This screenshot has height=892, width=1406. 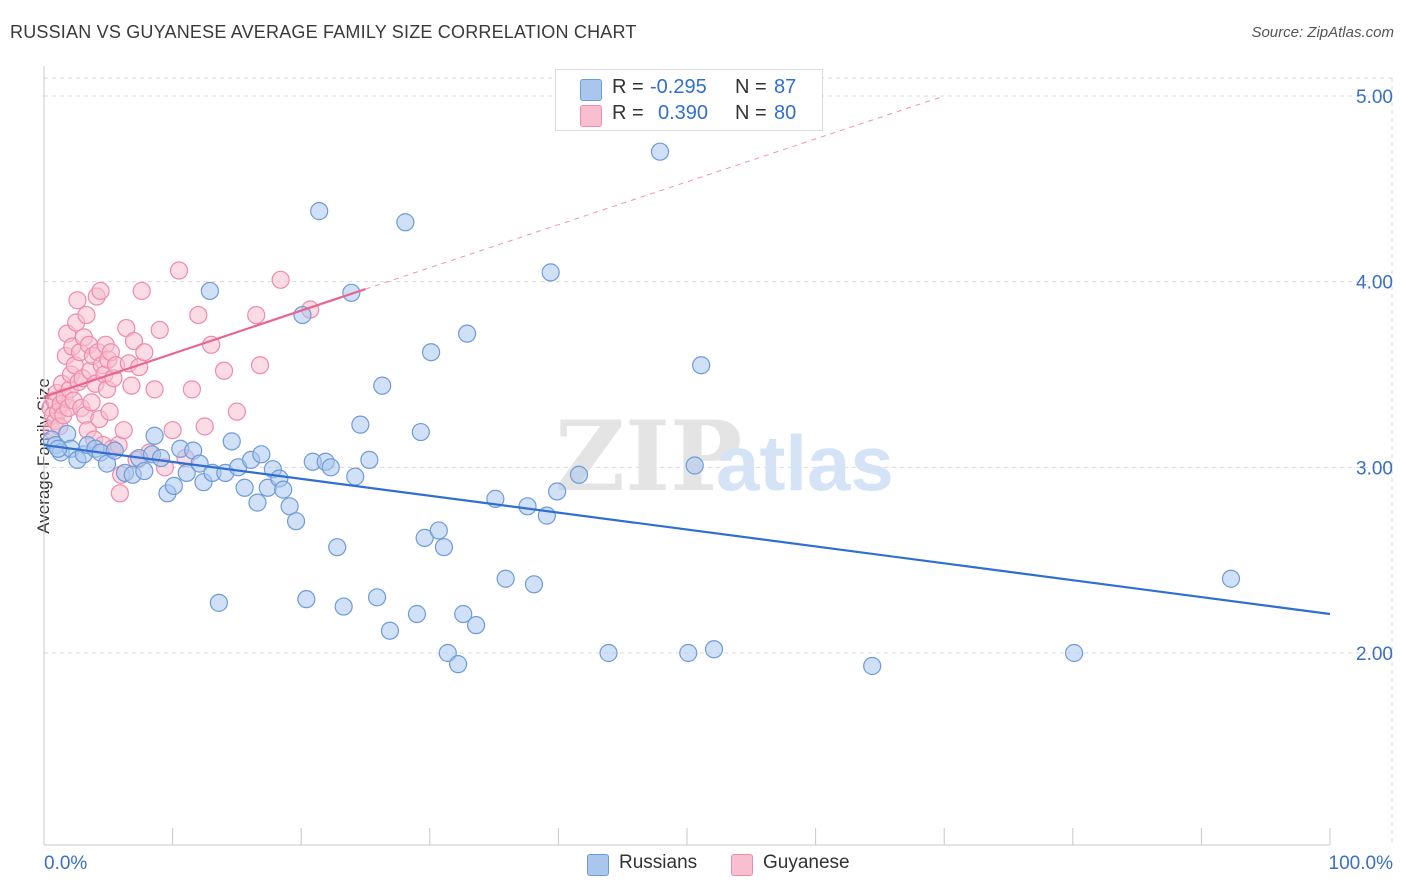 What do you see at coordinates (648, 456) in the screenshot?
I see `watermark-zip: ZIP` at bounding box center [648, 456].